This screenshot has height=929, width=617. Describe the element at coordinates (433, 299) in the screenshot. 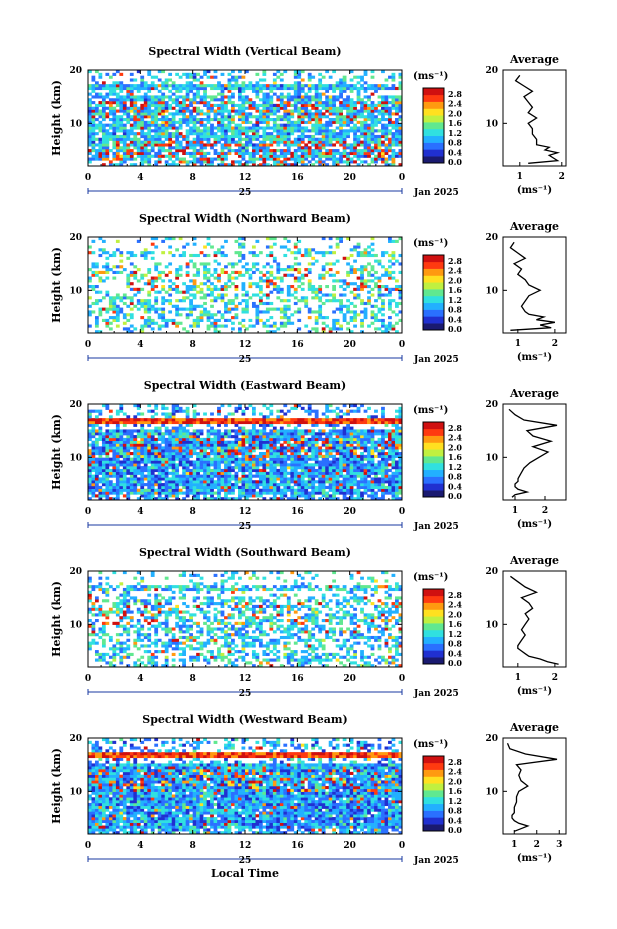

I see `colorbar-swatch` at that location.